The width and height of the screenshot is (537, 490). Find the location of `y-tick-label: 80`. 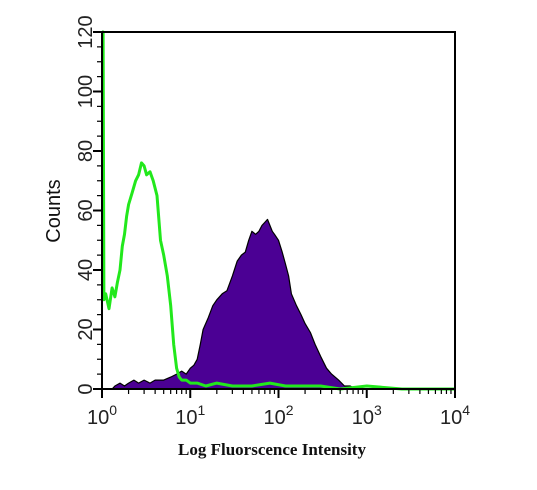

y-tick-label: 80 is located at coordinates (86, 151).